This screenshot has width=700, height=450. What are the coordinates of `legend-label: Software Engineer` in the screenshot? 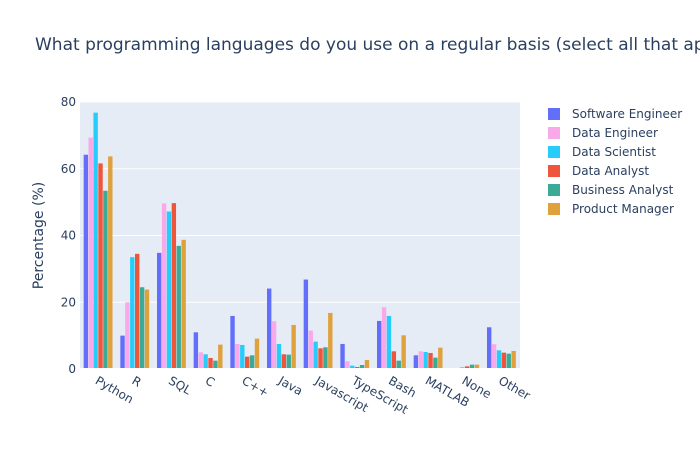 It's located at (627, 114).